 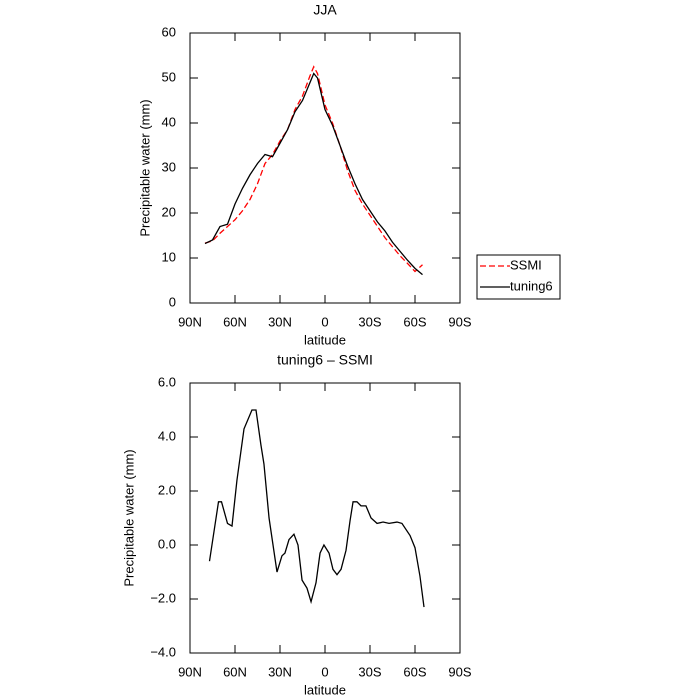 I want to click on legend-box, so click(x=518, y=277).